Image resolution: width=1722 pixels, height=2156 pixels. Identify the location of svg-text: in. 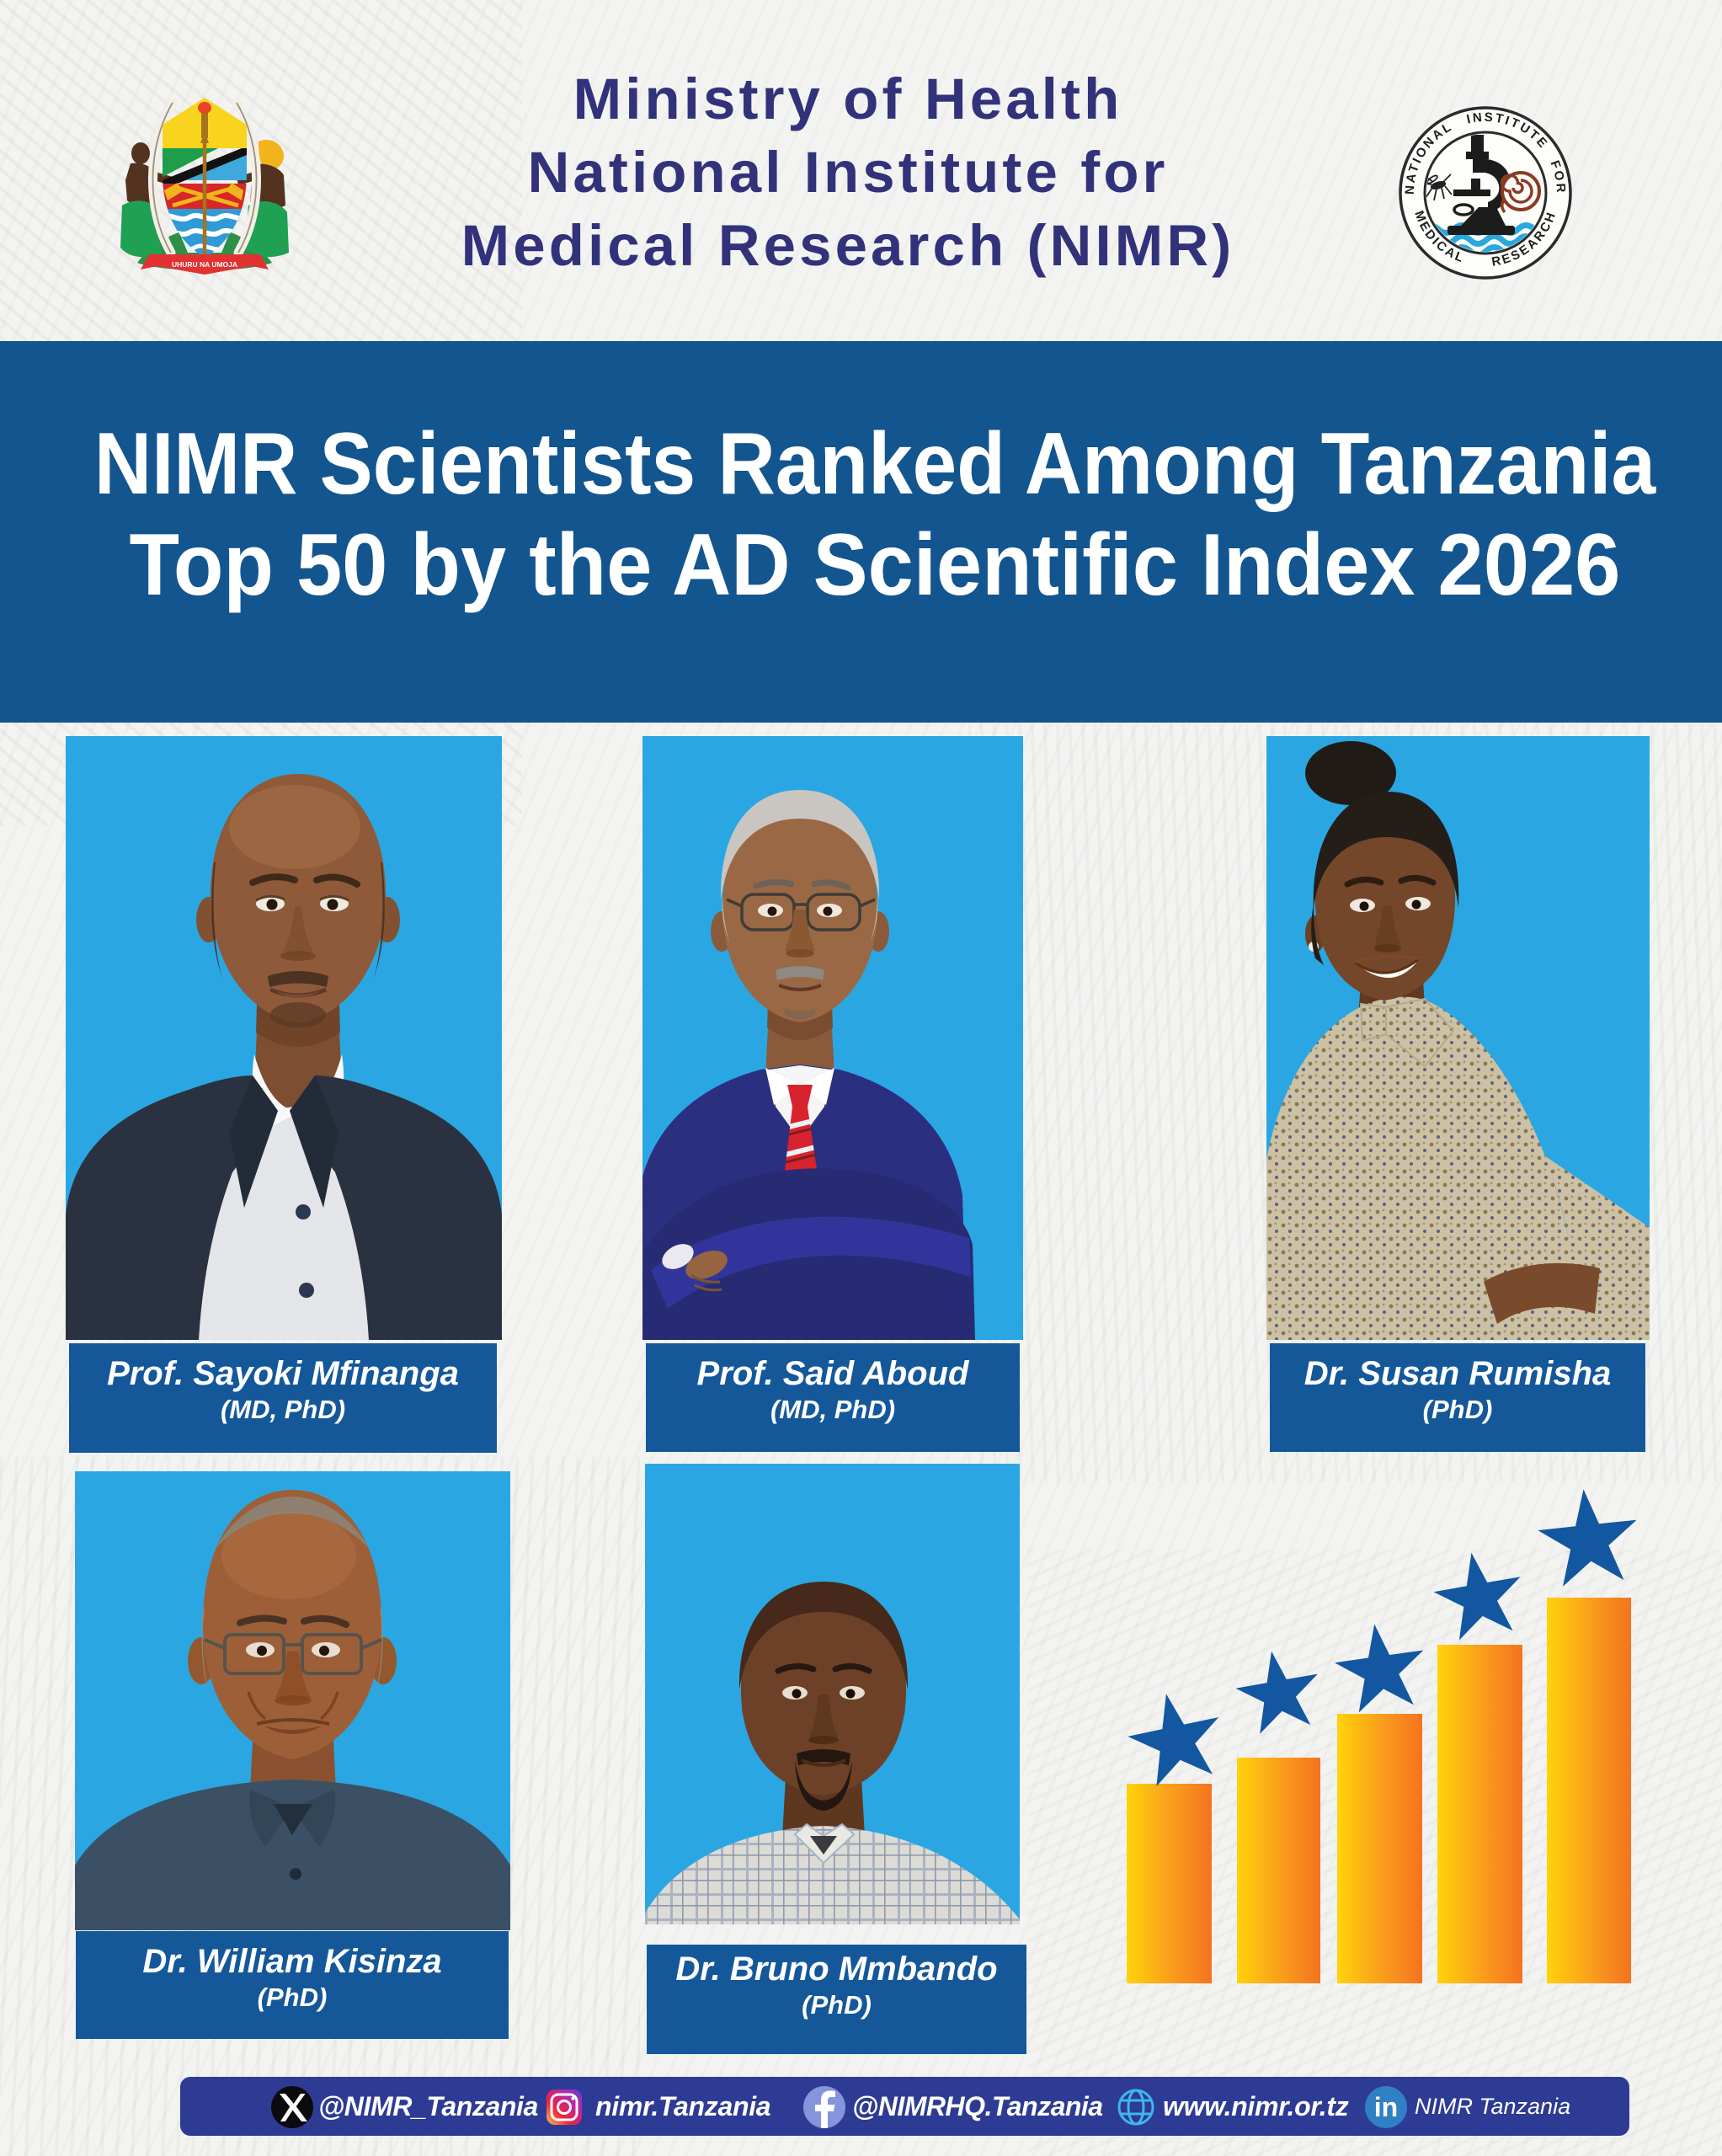
(1386, 2107).